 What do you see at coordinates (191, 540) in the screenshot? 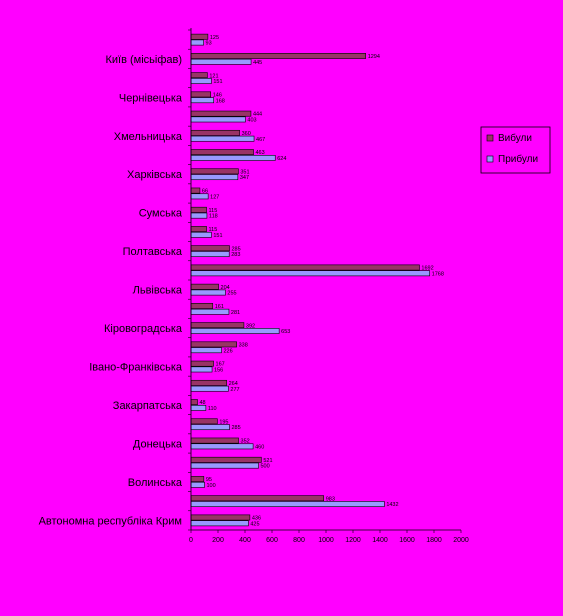
I see `x-tick-label-0: 0` at bounding box center [191, 540].